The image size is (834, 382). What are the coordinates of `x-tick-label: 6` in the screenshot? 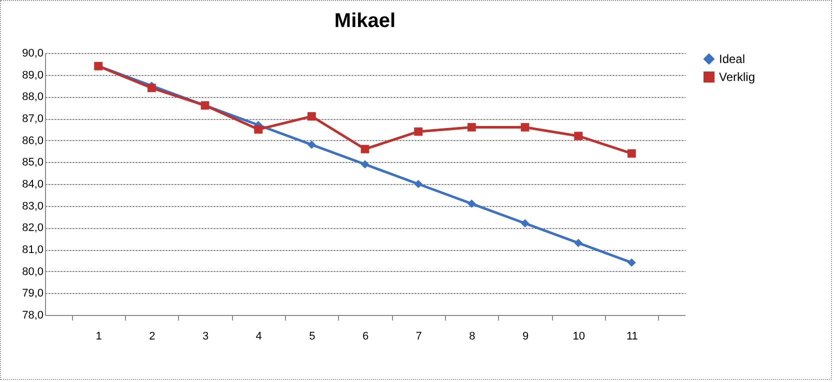 It's located at (365, 336).